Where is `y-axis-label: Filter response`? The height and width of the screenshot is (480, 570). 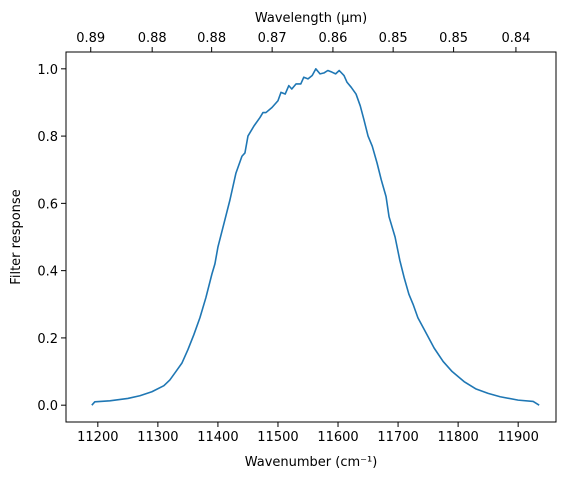
y-axis-label: Filter response is located at coordinates (16, 236).